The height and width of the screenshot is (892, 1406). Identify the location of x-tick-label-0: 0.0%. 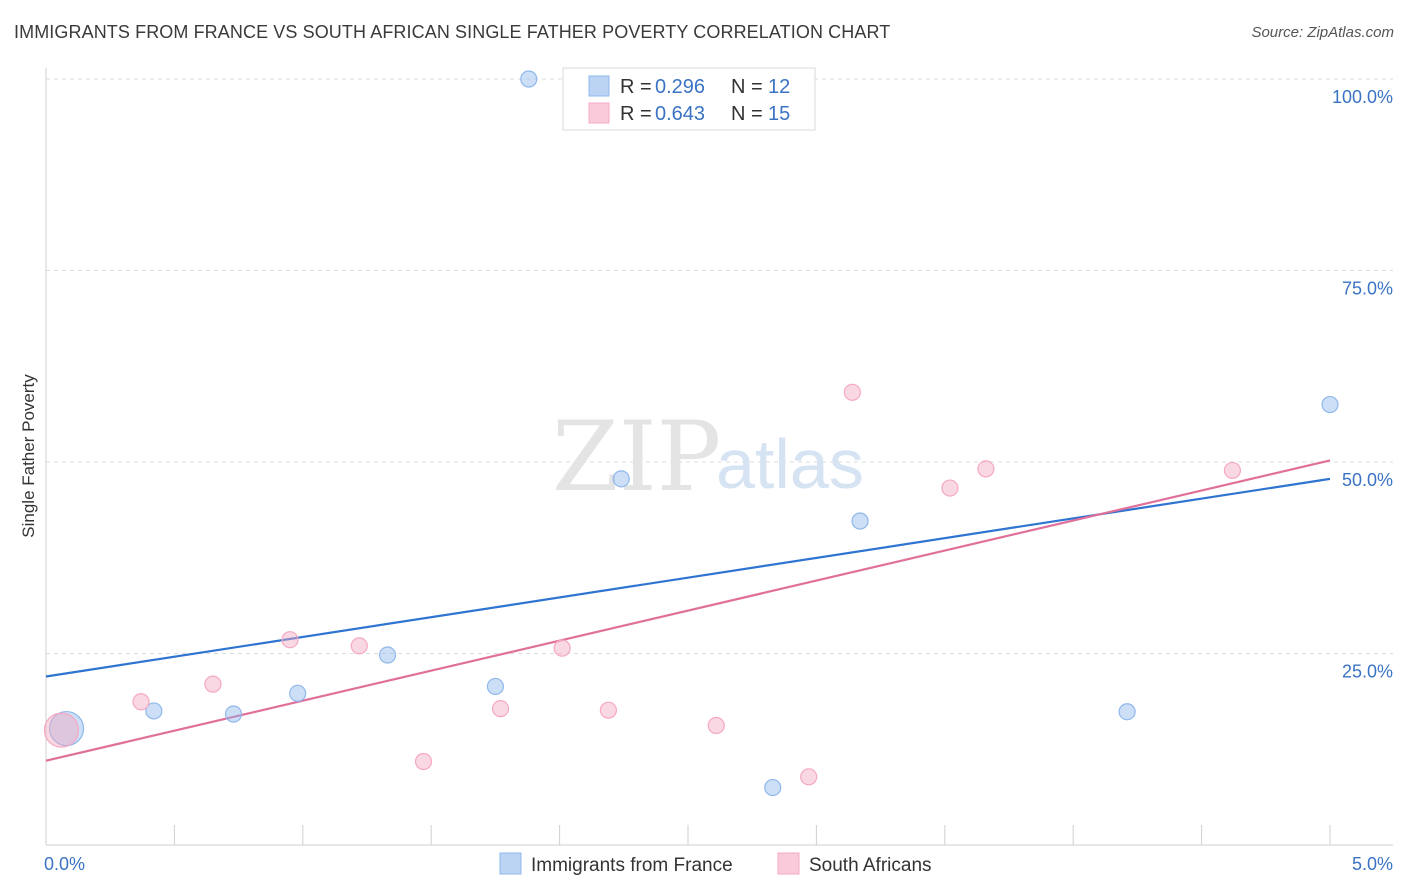
(64, 864).